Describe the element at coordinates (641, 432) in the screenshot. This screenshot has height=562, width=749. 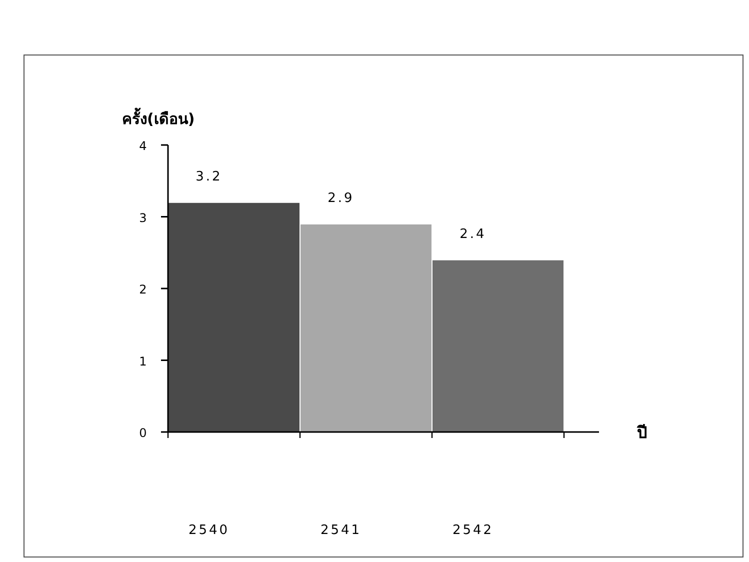
I see `x-axis-title: ปี` at that location.